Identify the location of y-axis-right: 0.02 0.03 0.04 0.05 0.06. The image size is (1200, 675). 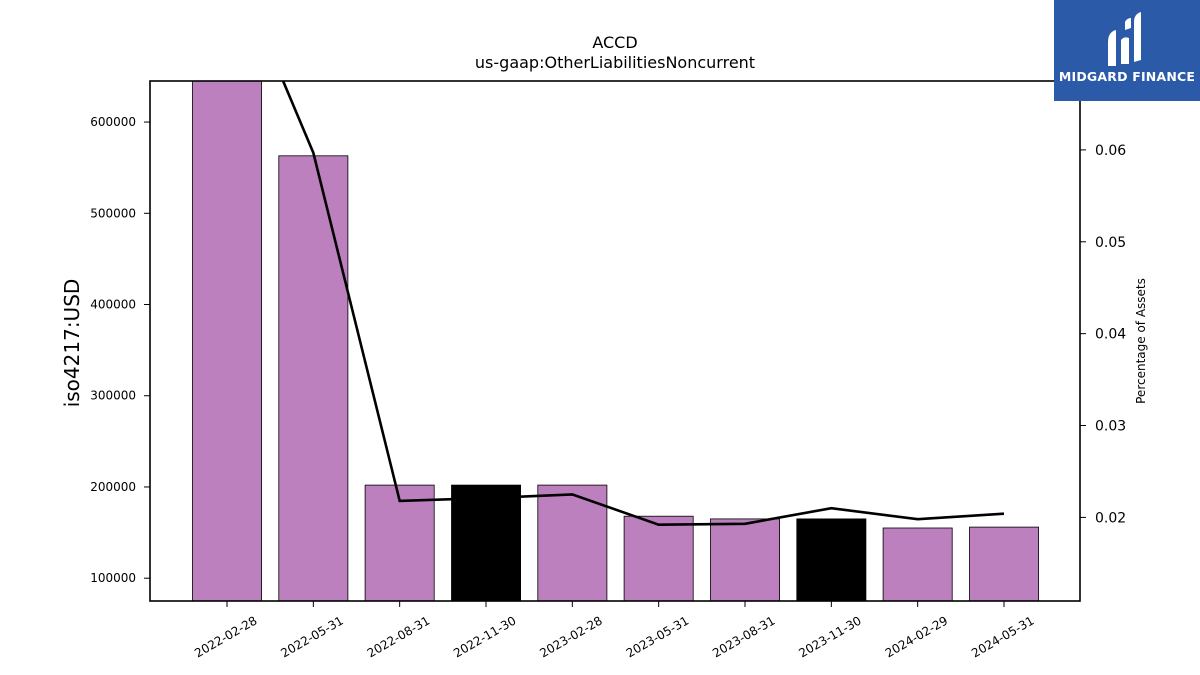
(1103, 334).